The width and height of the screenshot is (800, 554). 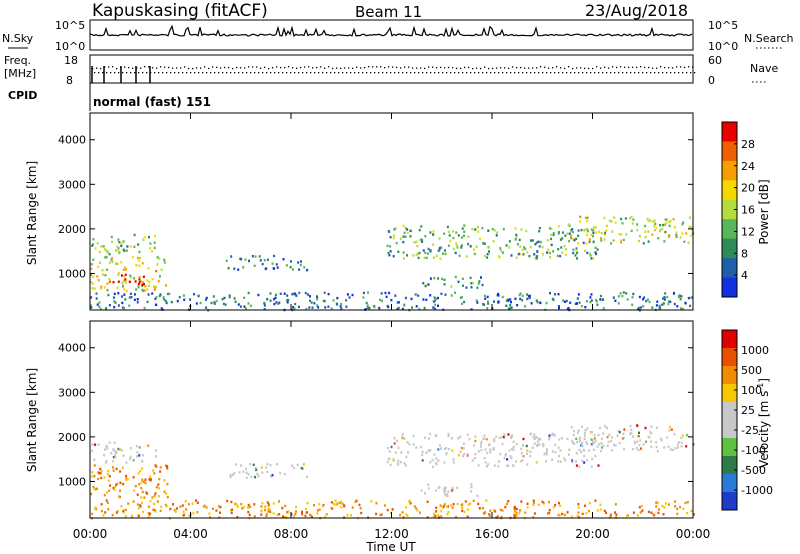 What do you see at coordinates (492, 534) in the screenshot?
I see `time-tick-label: 16:00` at bounding box center [492, 534].